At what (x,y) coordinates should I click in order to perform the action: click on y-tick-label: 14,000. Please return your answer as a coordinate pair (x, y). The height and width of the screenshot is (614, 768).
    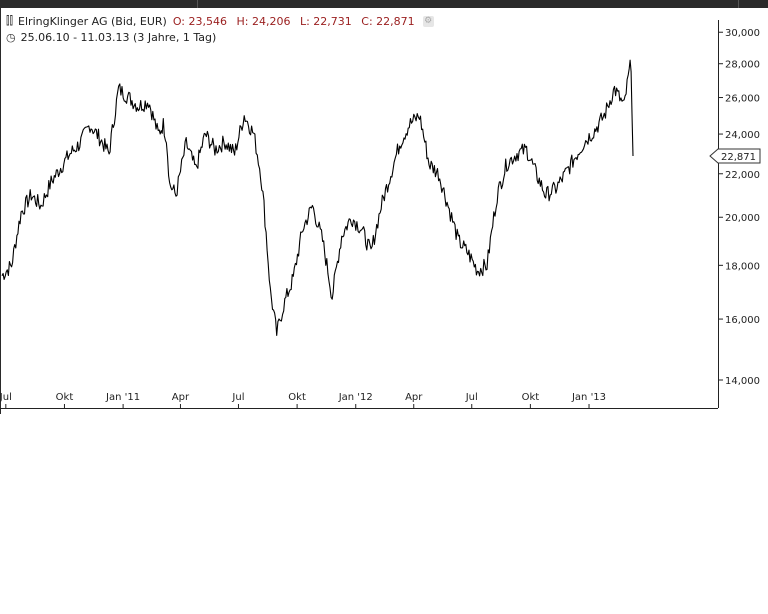
    Looking at the image, I should click on (742, 381).